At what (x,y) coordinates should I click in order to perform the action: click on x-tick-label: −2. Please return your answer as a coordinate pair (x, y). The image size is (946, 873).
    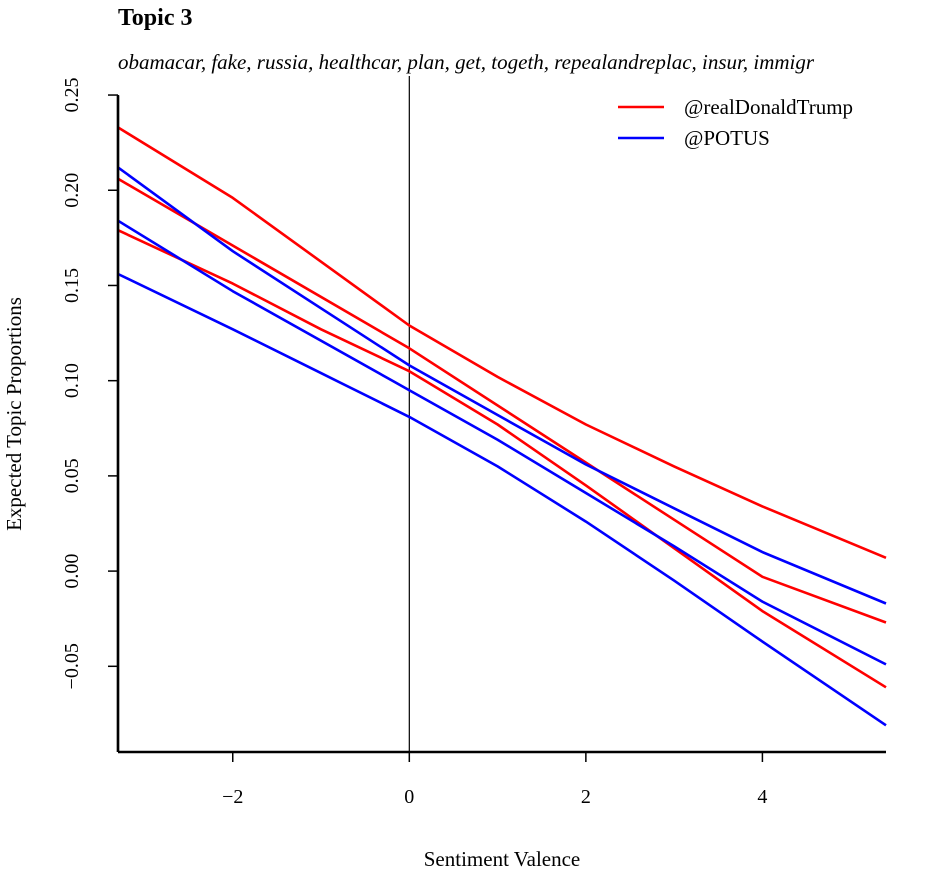
    Looking at the image, I should click on (232, 797).